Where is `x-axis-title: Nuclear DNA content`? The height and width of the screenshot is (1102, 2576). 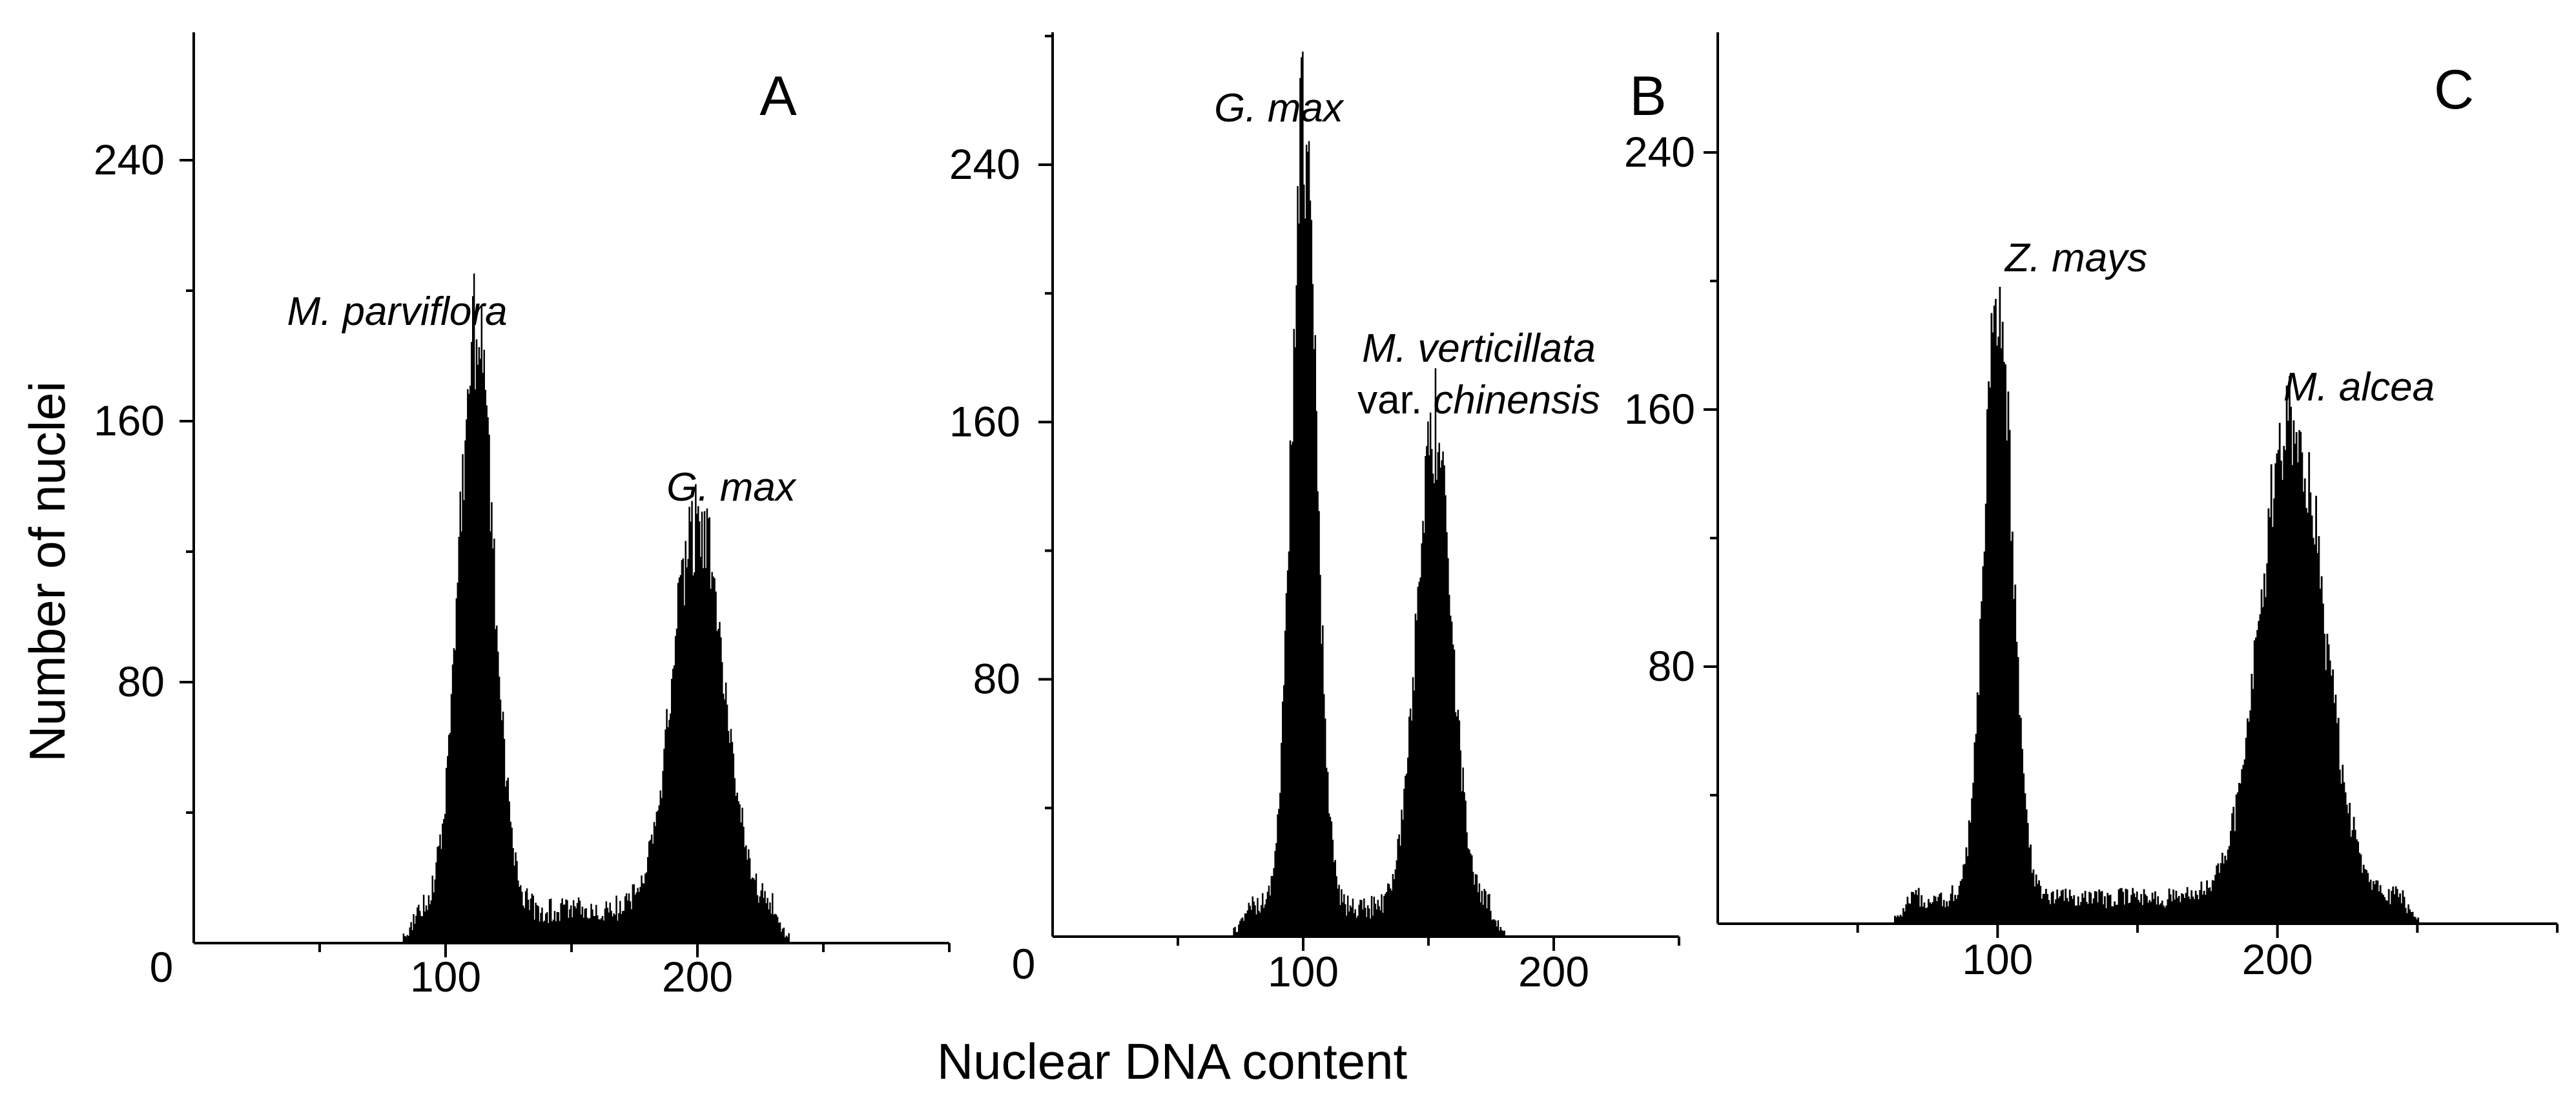
x-axis-title: Nuclear DNA content is located at coordinates (1172, 1061).